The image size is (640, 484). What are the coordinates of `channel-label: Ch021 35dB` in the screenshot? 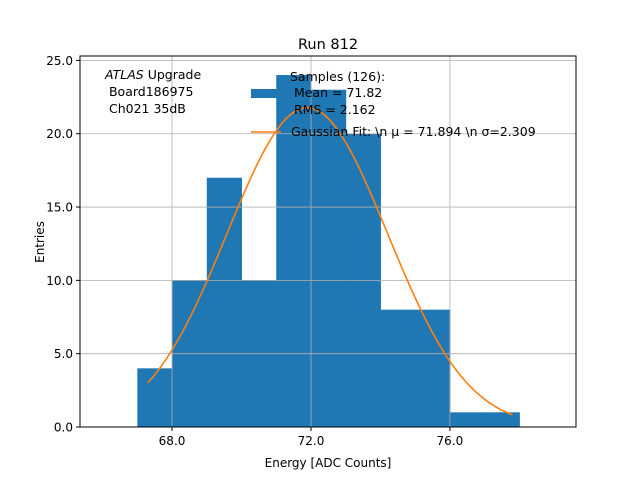 It's located at (145, 108).